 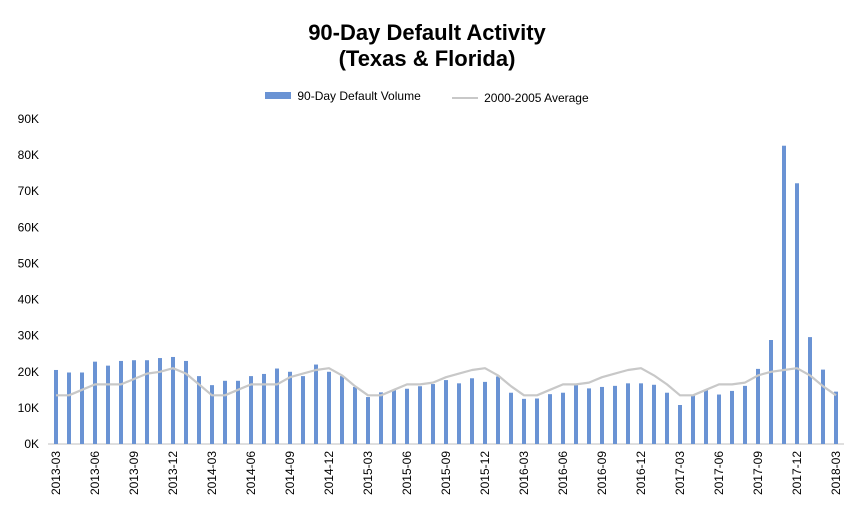 I want to click on legend-item-average: 2000-2005 Average, so click(x=520, y=98).